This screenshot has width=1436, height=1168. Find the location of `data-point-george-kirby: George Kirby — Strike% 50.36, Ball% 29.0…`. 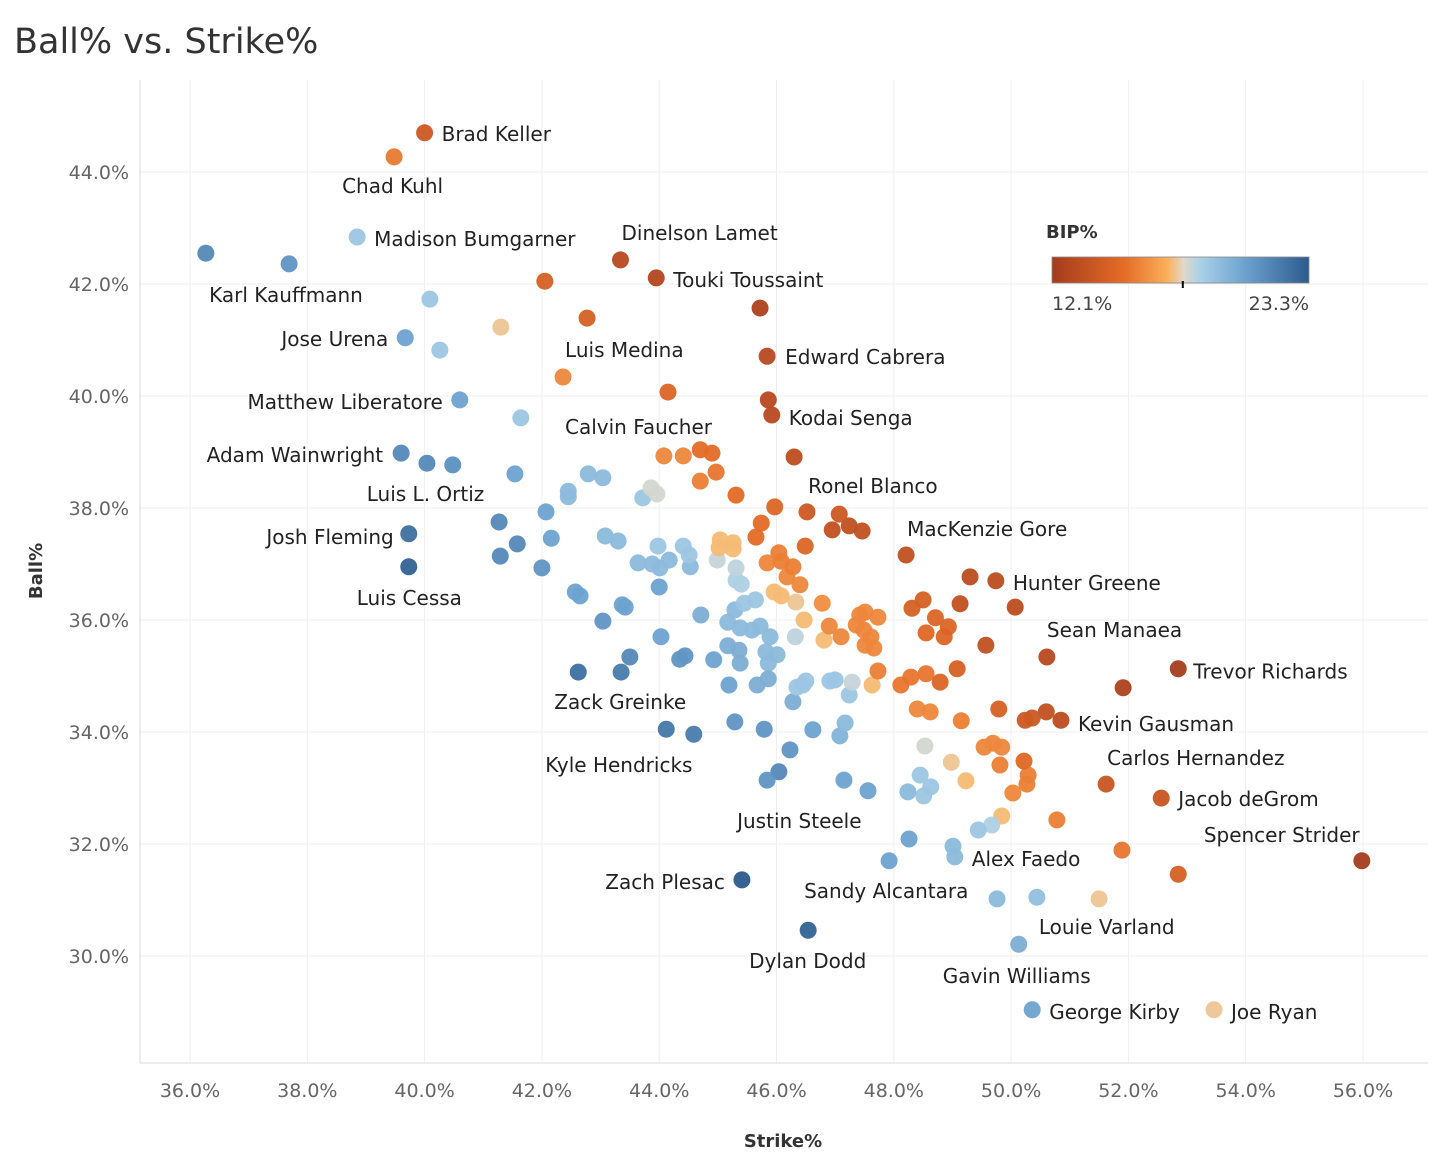

data-point-george-kirby: George Kirby — Strike% 50.36, Ball% 29.0… is located at coordinates (1032, 1010).